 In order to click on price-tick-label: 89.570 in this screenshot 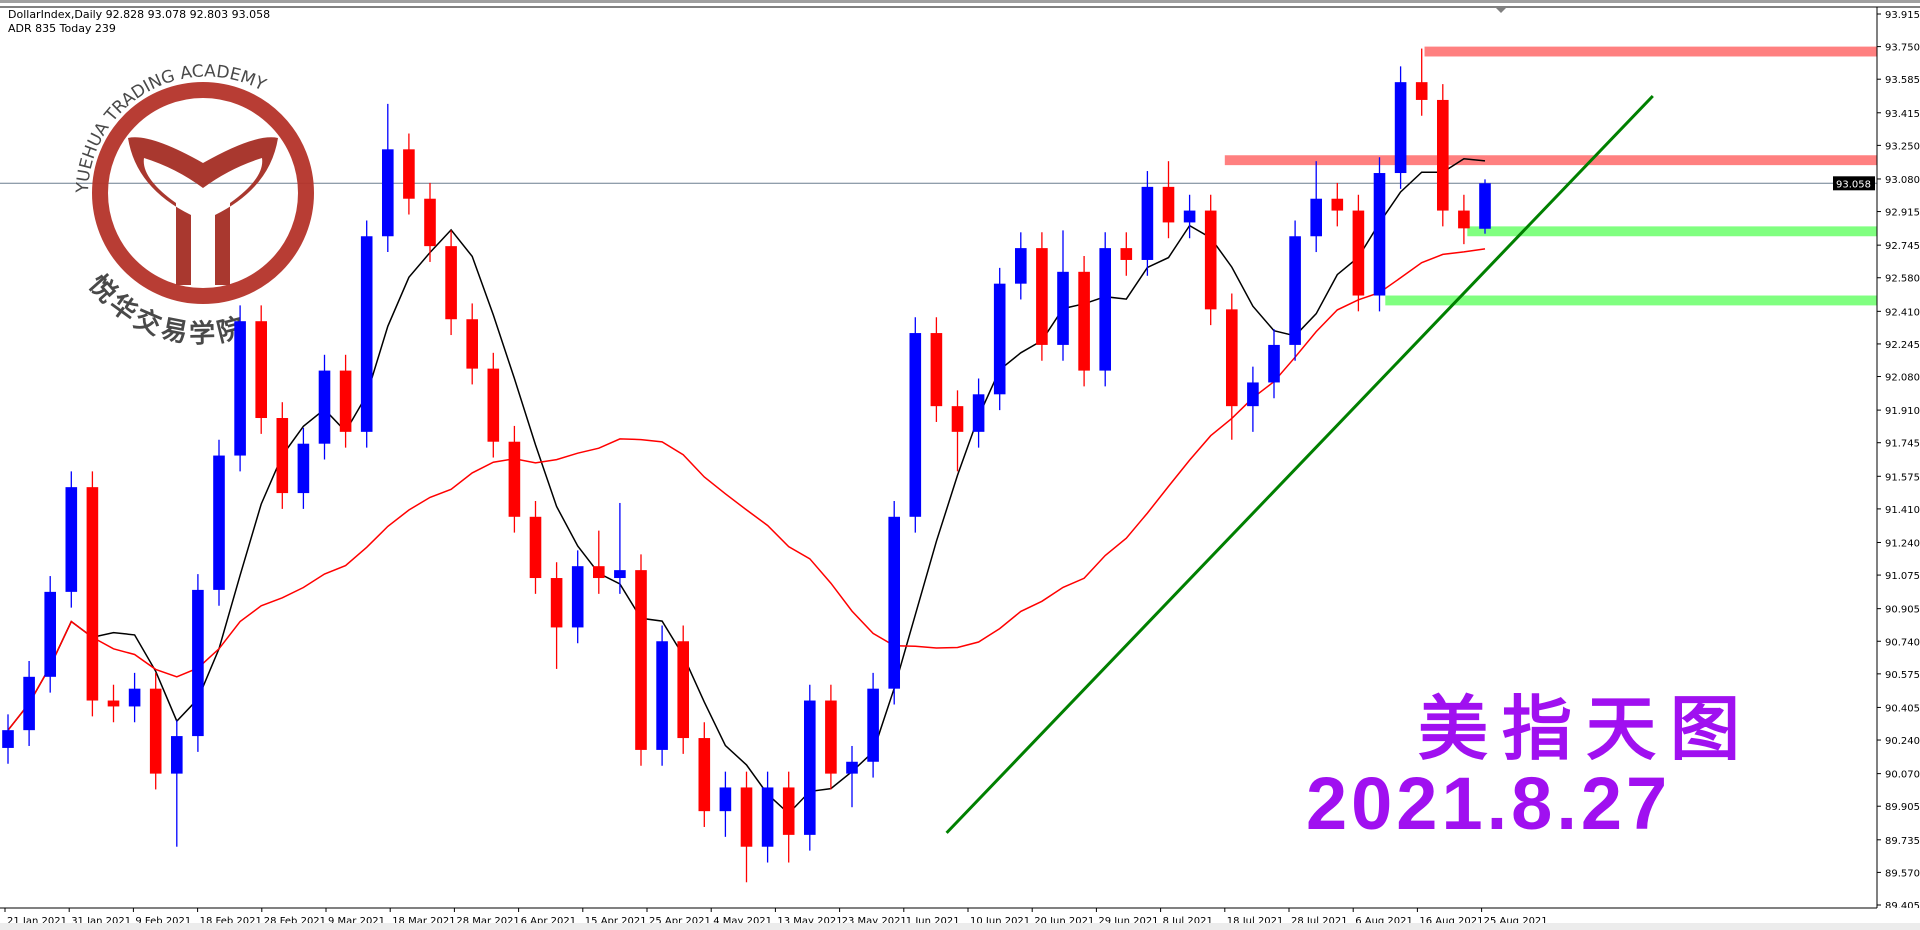, I will do `click(1902, 873)`.